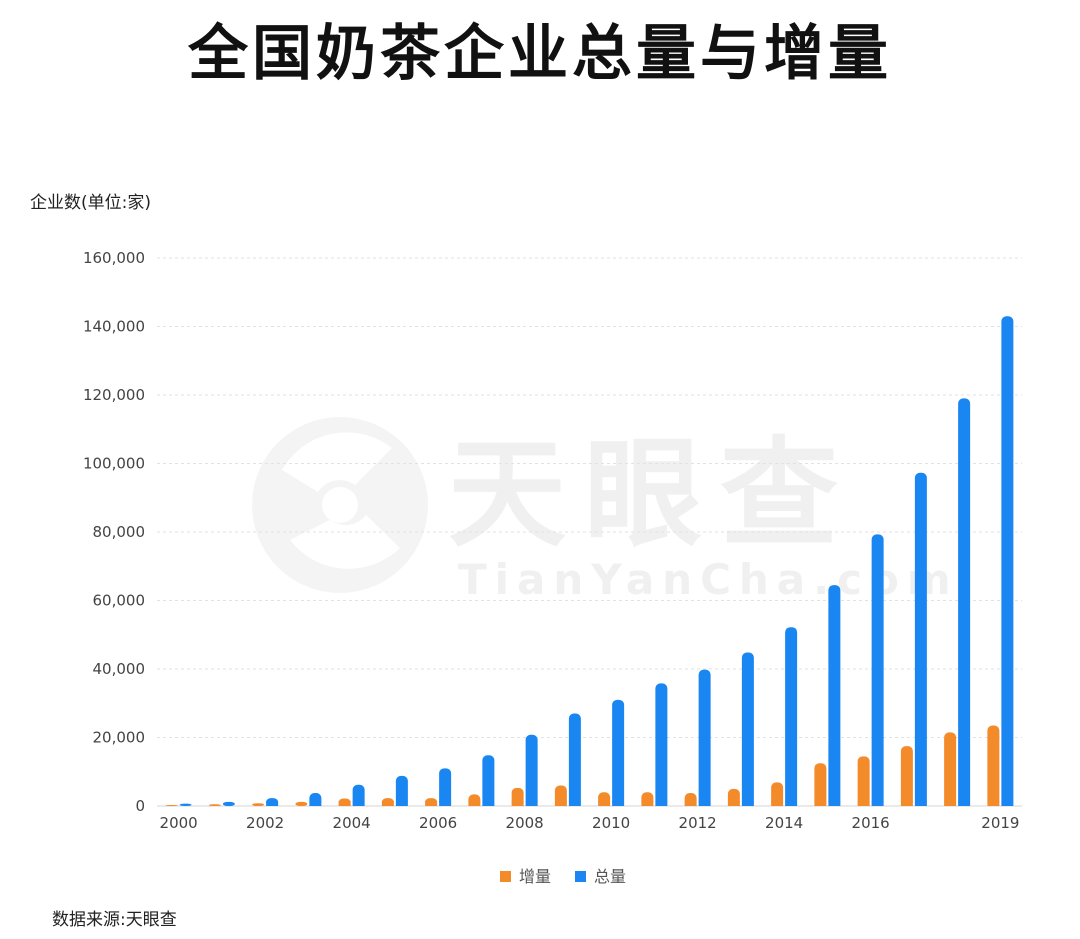 This screenshot has width=1080, height=939. What do you see at coordinates (119, 601) in the screenshot?
I see `y-tick-label: 60,000` at bounding box center [119, 601].